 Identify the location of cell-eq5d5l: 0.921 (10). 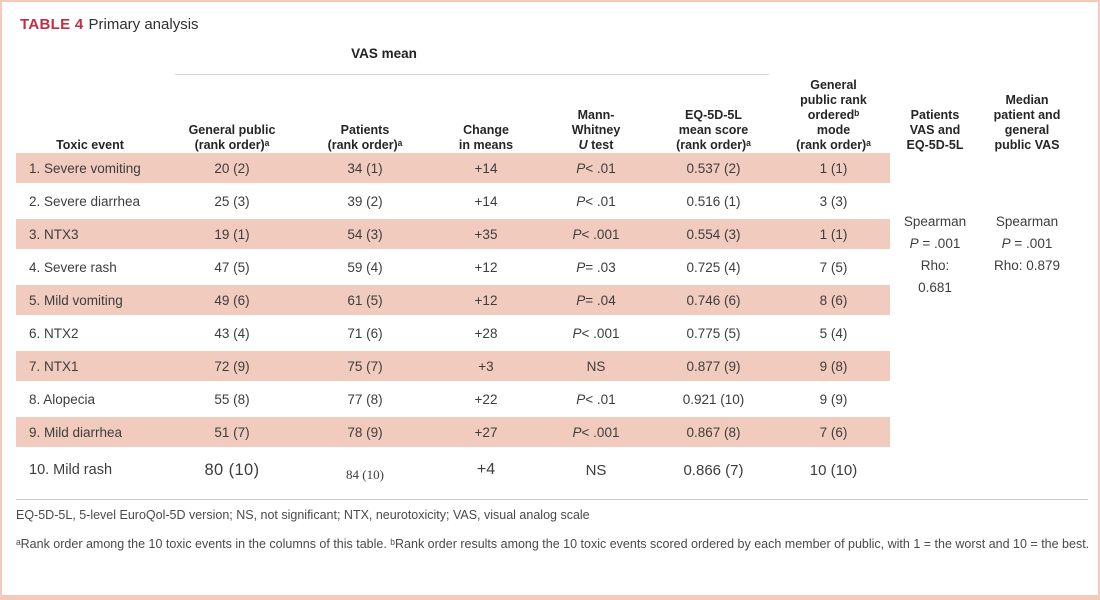
(713, 400).